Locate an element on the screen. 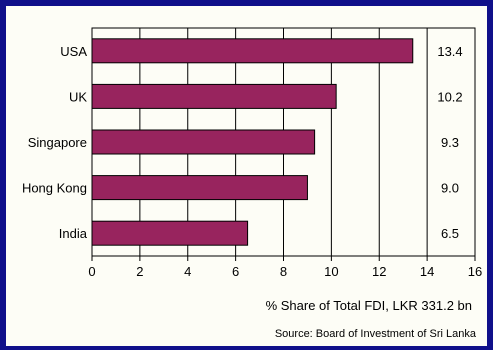 This screenshot has height=350, width=493. x-tick-label: 12 is located at coordinates (379, 271).